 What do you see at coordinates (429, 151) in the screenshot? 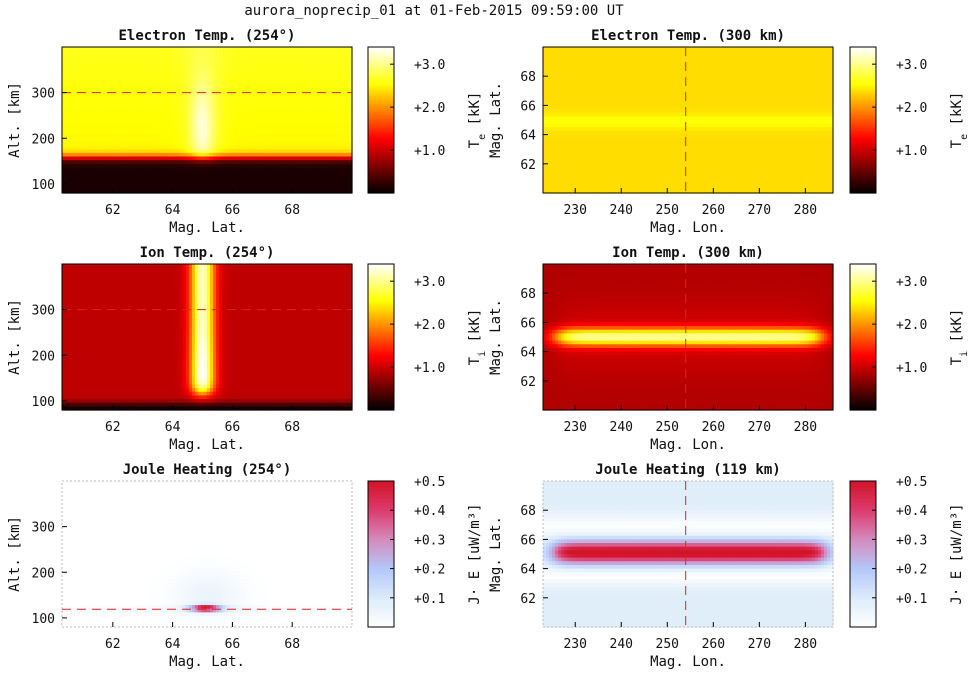
I see `colorbar-tick-label: +1.0` at bounding box center [429, 151].